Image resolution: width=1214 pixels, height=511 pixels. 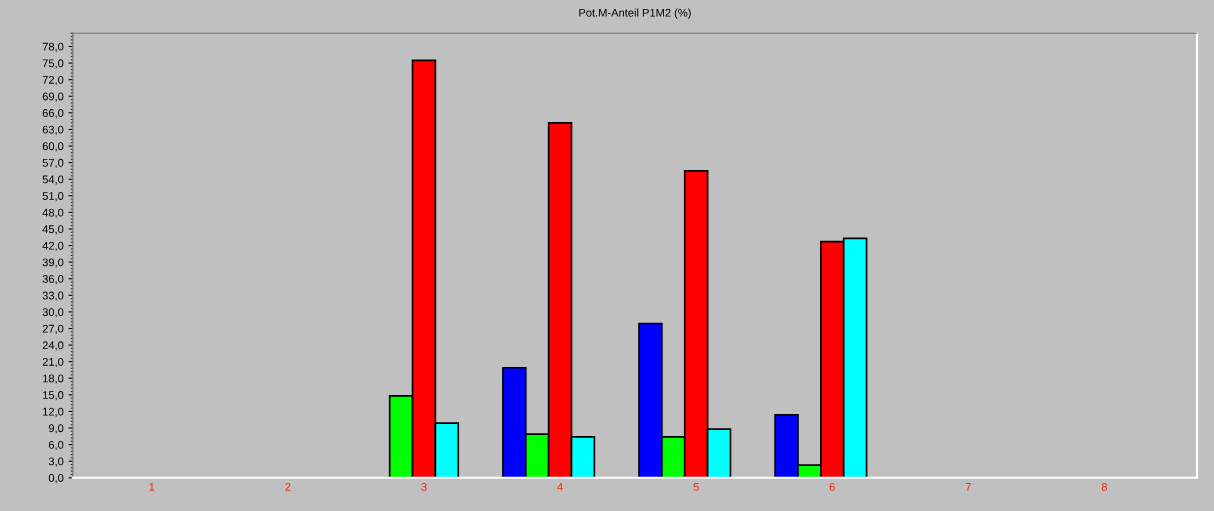 What do you see at coordinates (53, 246) in the screenshot?
I see `y-tick-label: 42,0` at bounding box center [53, 246].